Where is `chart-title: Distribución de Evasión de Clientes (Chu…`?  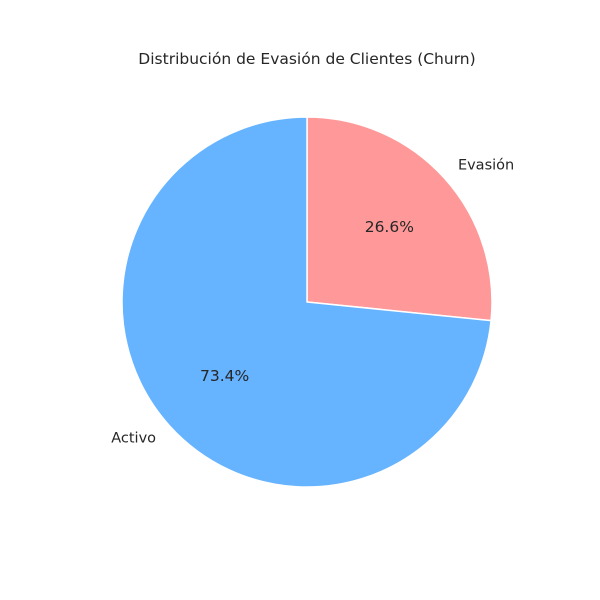 chart-title: Distribución de Evasión de Clientes (Chu… is located at coordinates (306, 59).